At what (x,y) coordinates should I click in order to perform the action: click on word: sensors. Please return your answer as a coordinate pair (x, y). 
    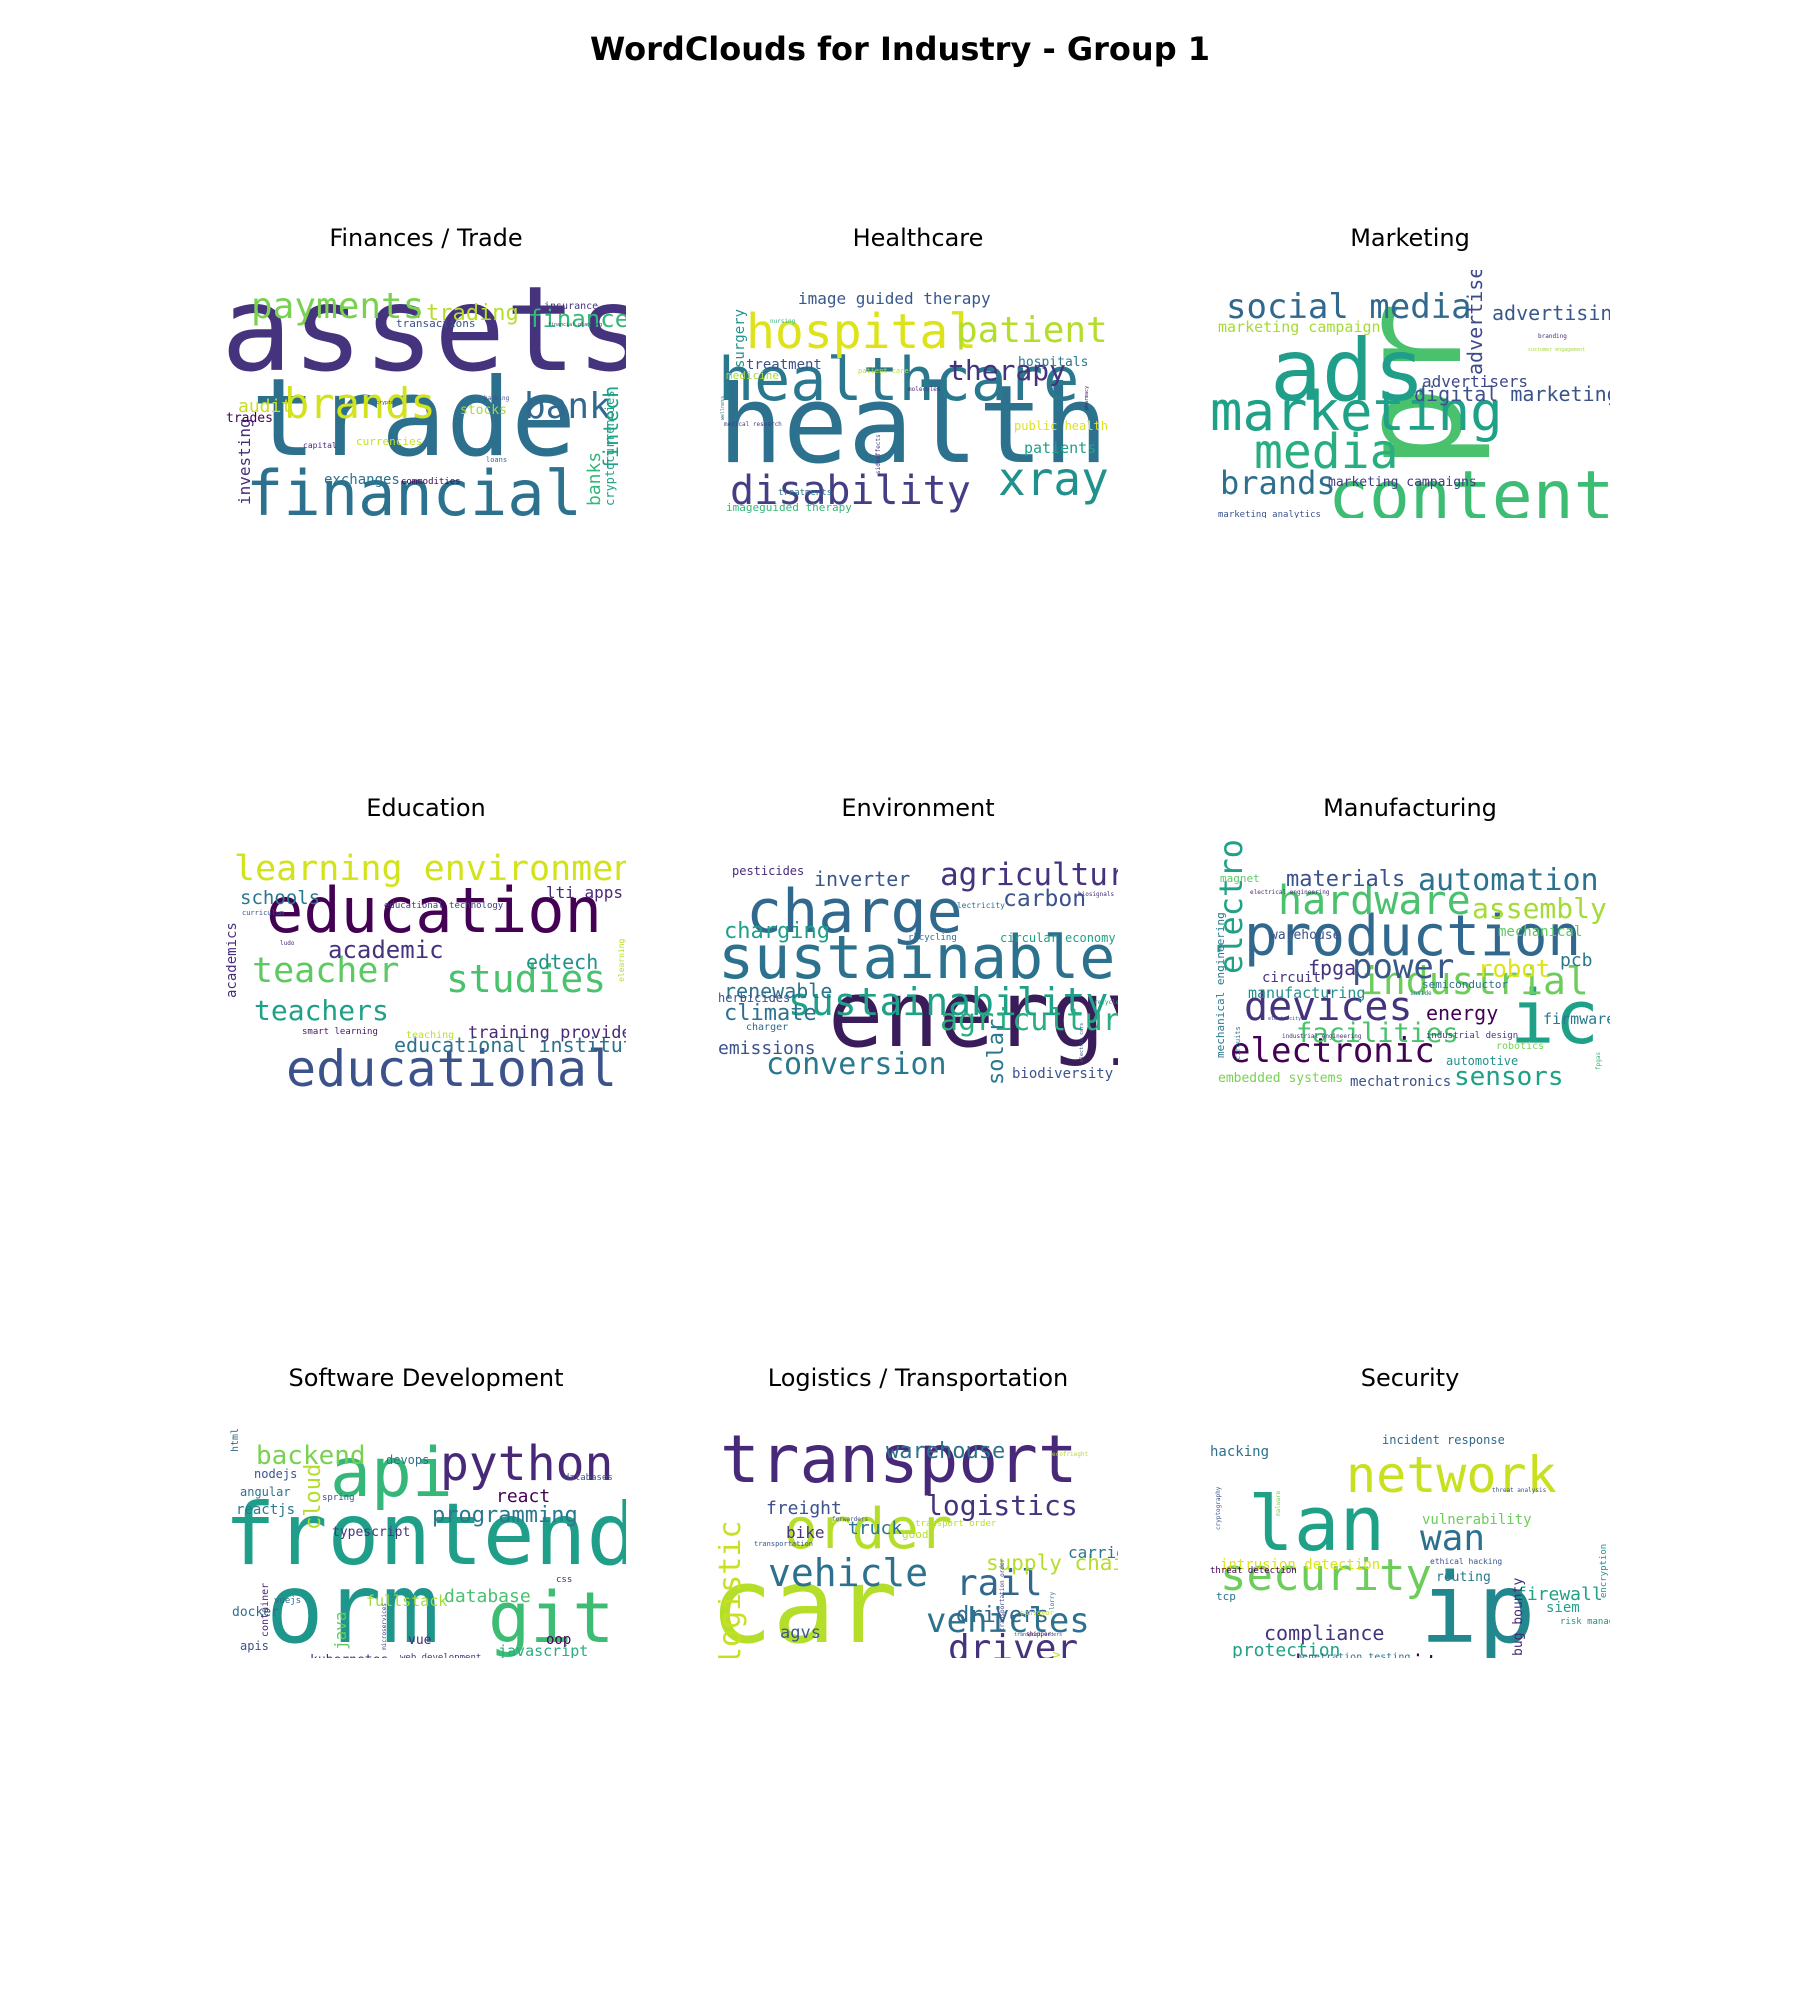
    Looking at the image, I should click on (1509, 1075).